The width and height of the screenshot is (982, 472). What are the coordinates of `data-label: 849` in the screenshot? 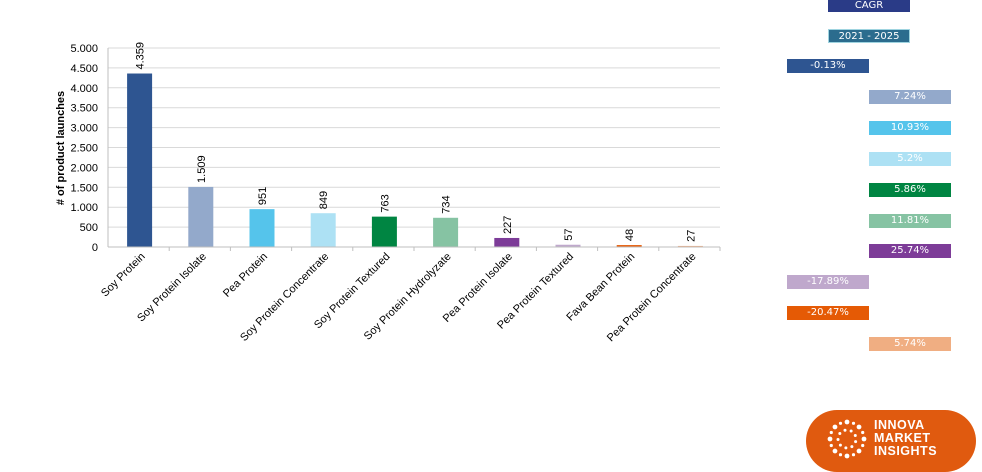 It's located at (324, 200).